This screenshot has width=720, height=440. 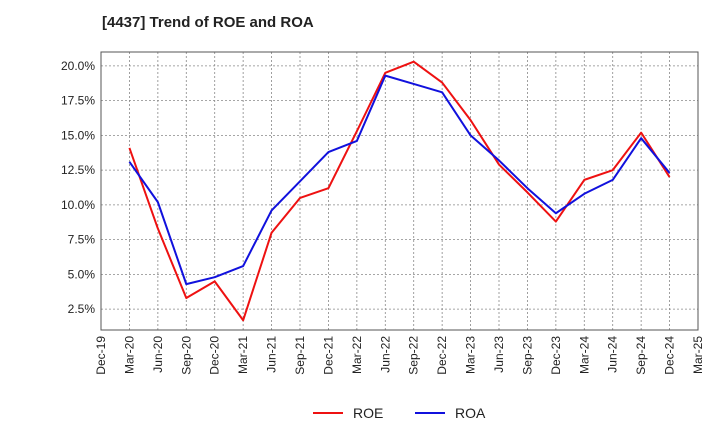 What do you see at coordinates (357, 355) in the screenshot?
I see `x-tick-label: Mar-22` at bounding box center [357, 355].